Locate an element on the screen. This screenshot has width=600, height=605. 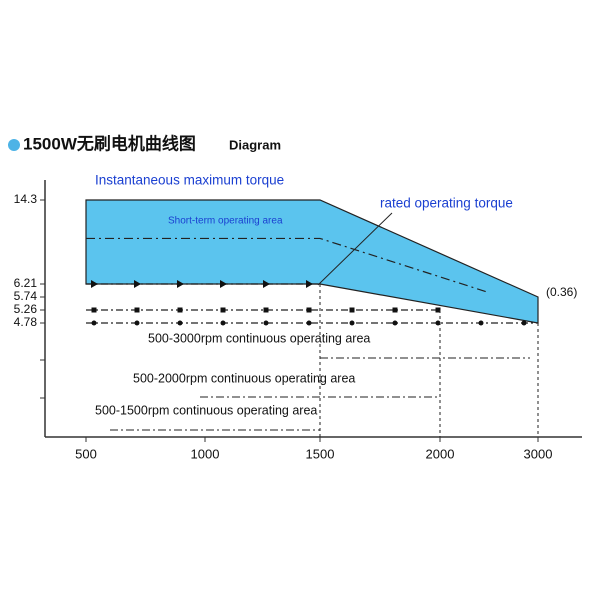
chart-subtitle: Diagram is located at coordinates (255, 144).